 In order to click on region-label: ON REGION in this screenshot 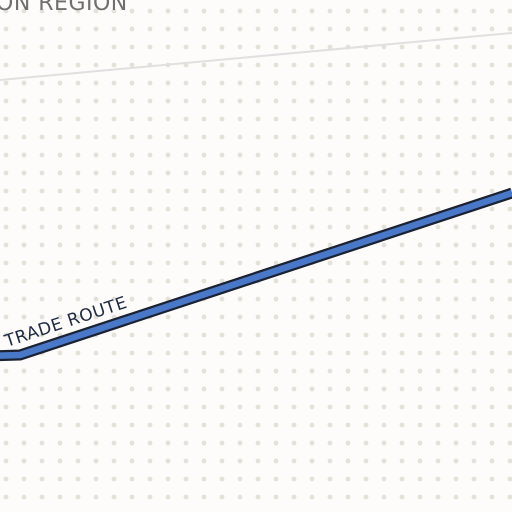, I will do `click(64, 8)`.